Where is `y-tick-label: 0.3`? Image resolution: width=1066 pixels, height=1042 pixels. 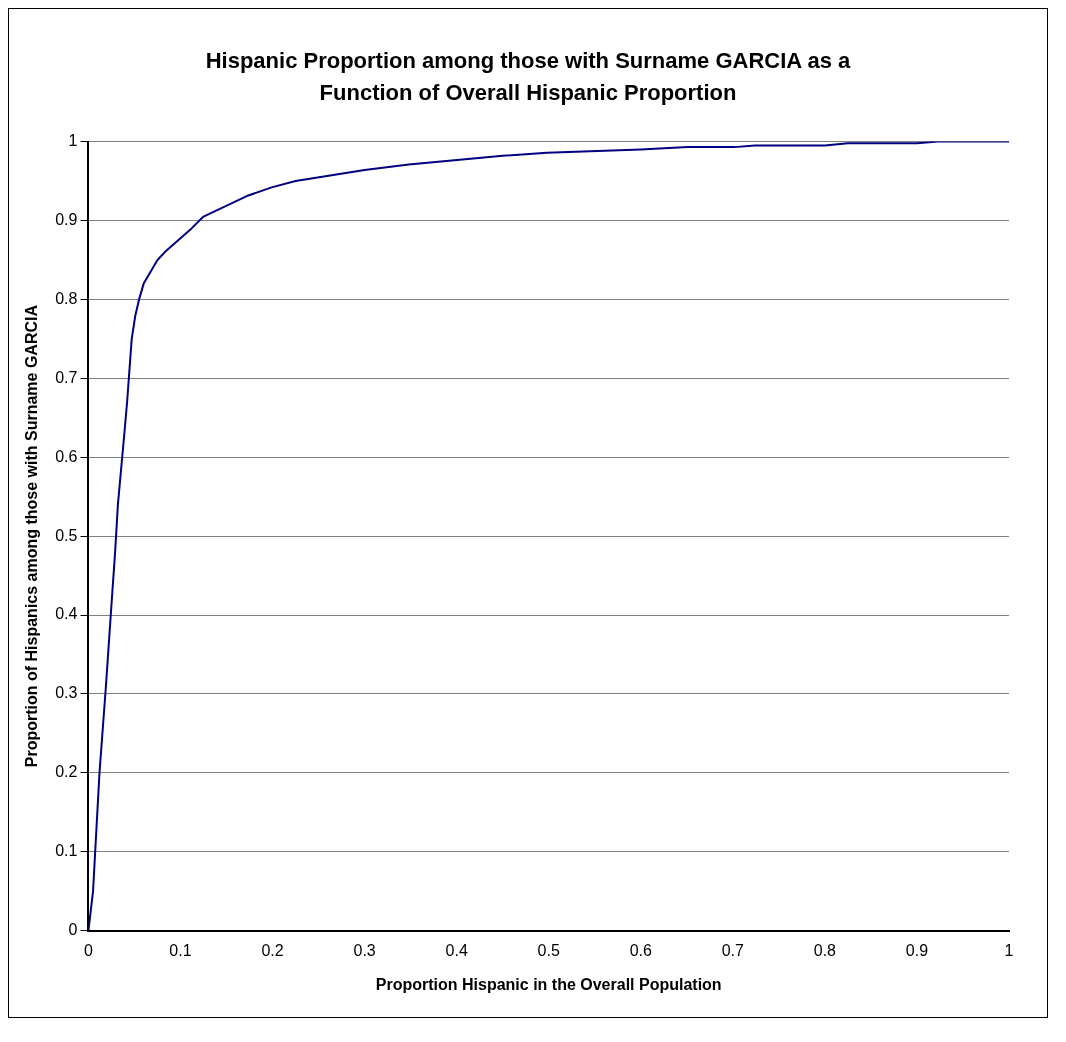 y-tick-label: 0.3 is located at coordinates (66, 693).